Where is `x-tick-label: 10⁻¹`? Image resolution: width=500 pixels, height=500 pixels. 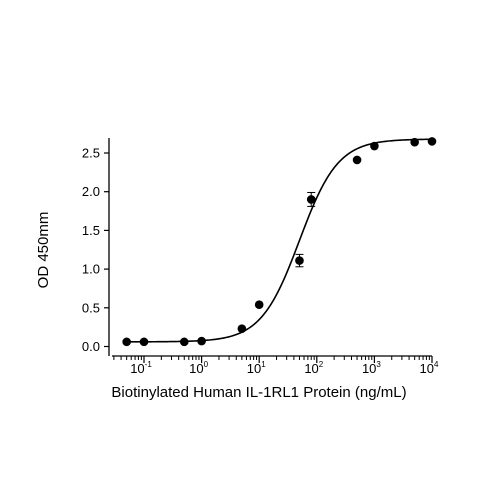 x-tick-label: 10⁻¹ is located at coordinates (141, 368).